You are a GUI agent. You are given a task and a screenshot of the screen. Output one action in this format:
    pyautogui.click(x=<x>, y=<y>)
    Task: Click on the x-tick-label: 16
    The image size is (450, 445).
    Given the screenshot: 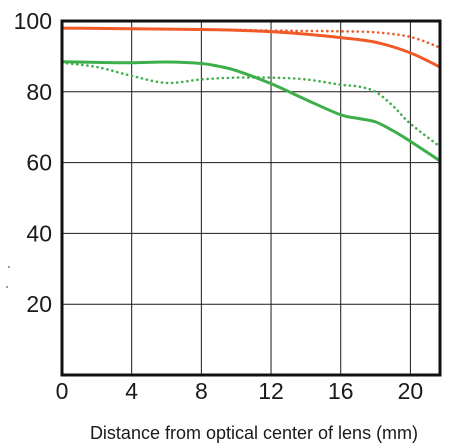 What is the action you would take?
    pyautogui.click(x=341, y=391)
    